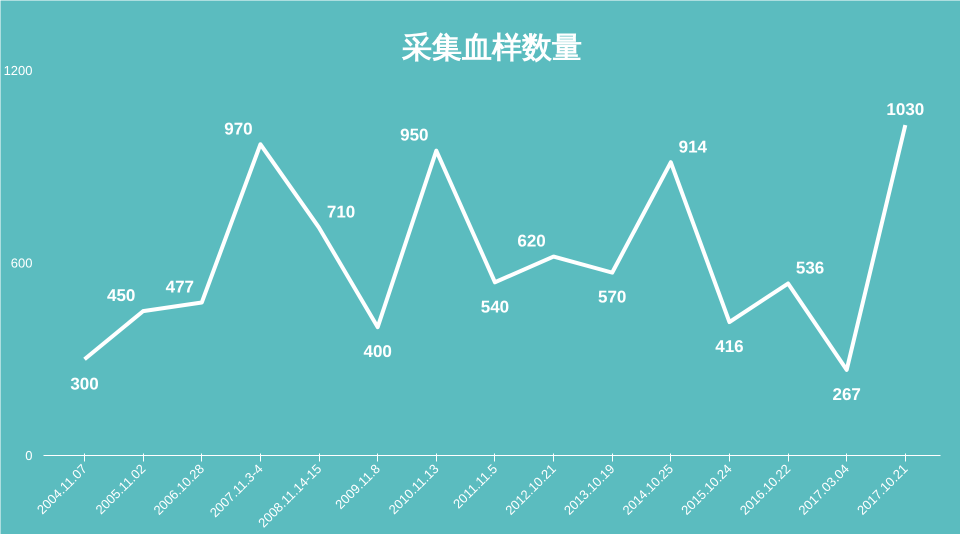  I want to click on chart-title: 采集血样数量, so click(491, 48).